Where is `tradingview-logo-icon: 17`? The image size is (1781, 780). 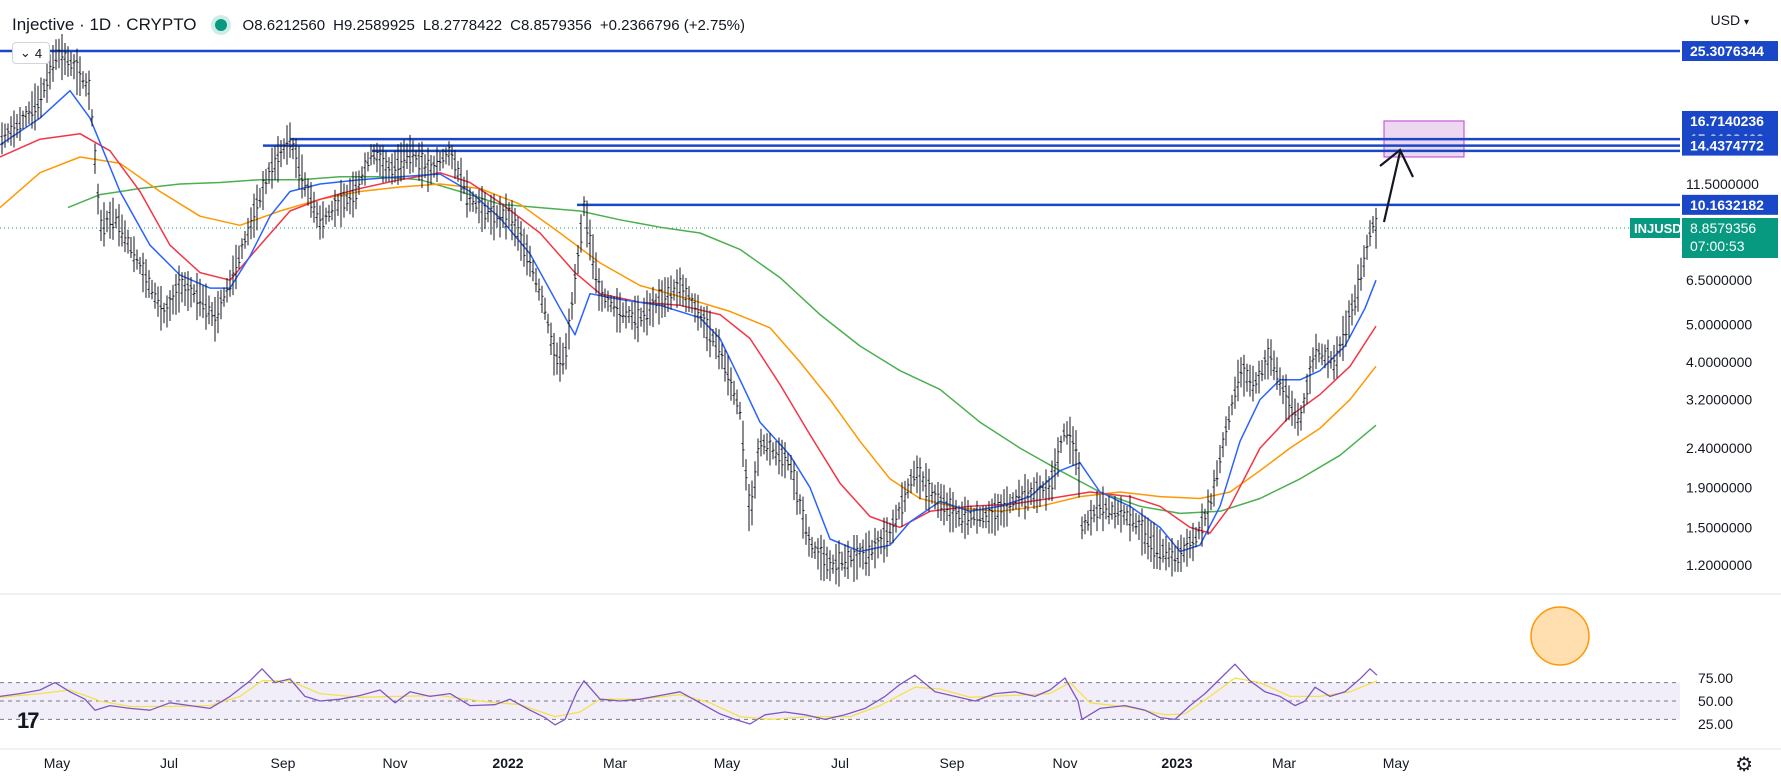
tradingview-logo-icon: 17 is located at coordinates (28, 720).